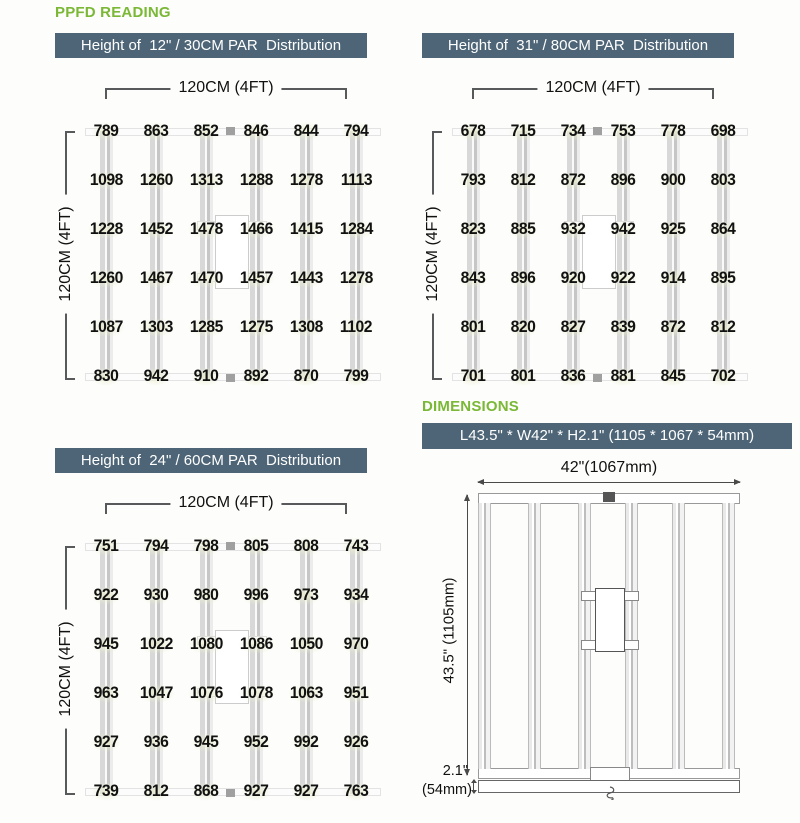 The image size is (800, 823). What do you see at coordinates (206, 693) in the screenshot?
I see `ppfd-value: 1076` at bounding box center [206, 693].